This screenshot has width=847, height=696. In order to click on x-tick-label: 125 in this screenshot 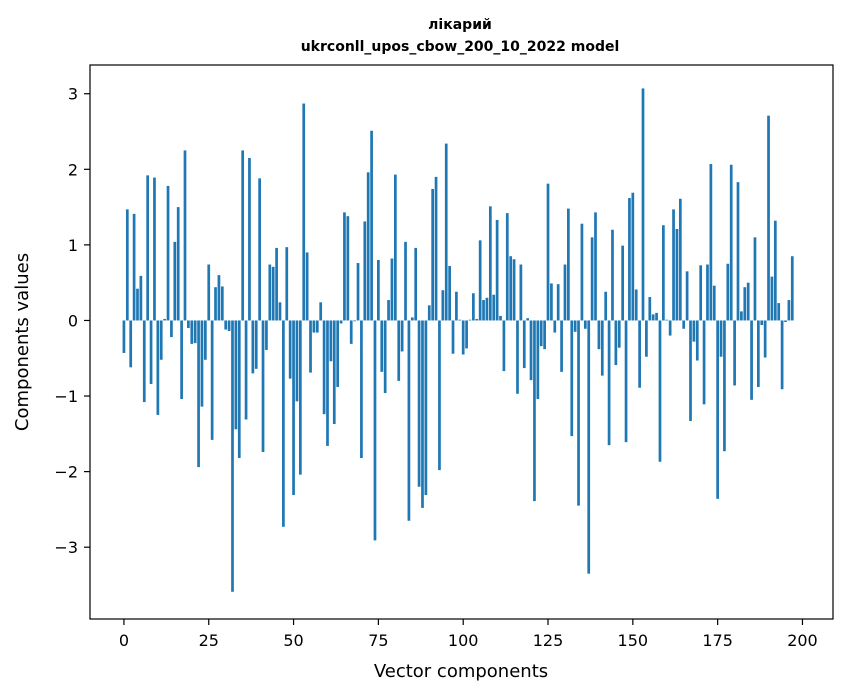, I will do `click(548, 640)`.